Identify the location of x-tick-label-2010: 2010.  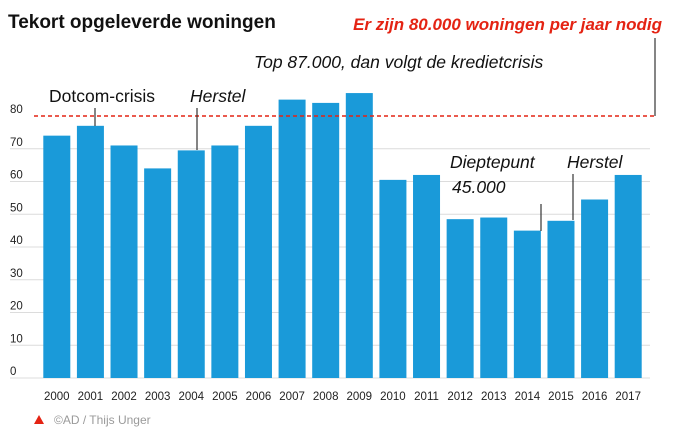
(393, 397).